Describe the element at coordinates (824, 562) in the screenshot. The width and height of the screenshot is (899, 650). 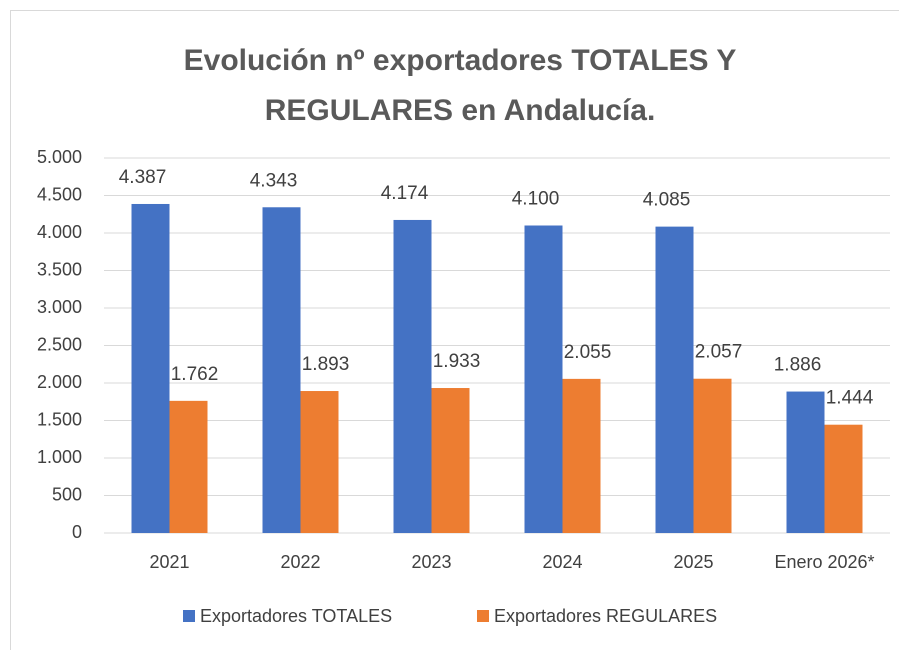
I see `x-tick-label: Enero 2026*` at that location.